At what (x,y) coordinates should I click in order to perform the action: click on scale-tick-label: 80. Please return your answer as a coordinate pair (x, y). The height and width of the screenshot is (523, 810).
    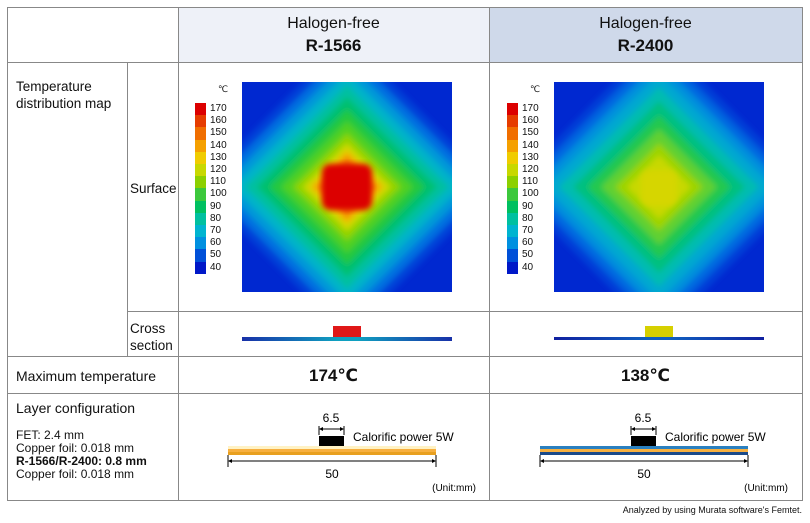
    Looking at the image, I should click on (216, 218).